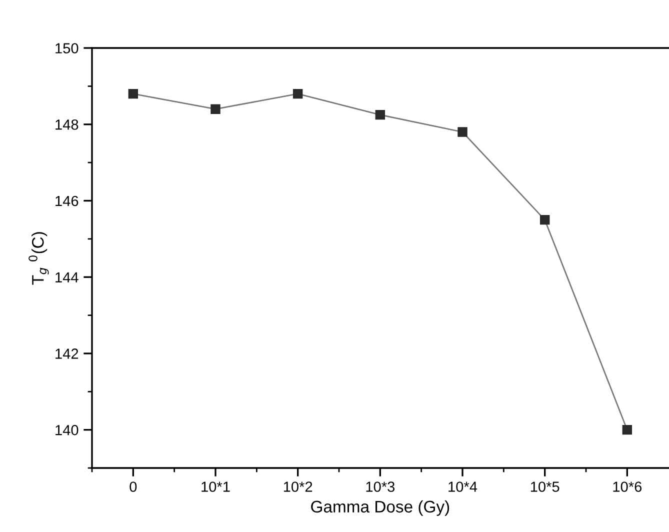  What do you see at coordinates (67, 124) in the screenshot?
I see `y-tick-label: 148` at bounding box center [67, 124].